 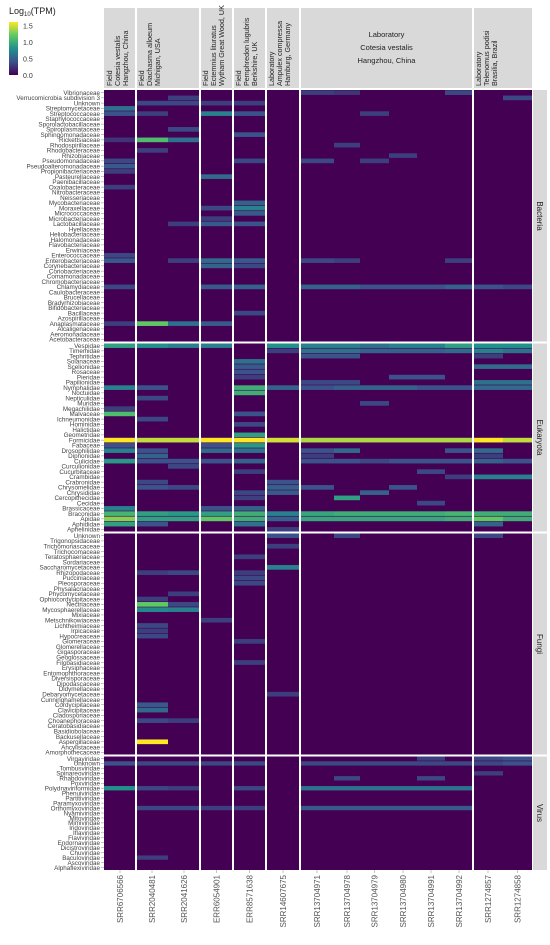 I want to click on row-label: Nymphalidae, so click(x=81, y=388).